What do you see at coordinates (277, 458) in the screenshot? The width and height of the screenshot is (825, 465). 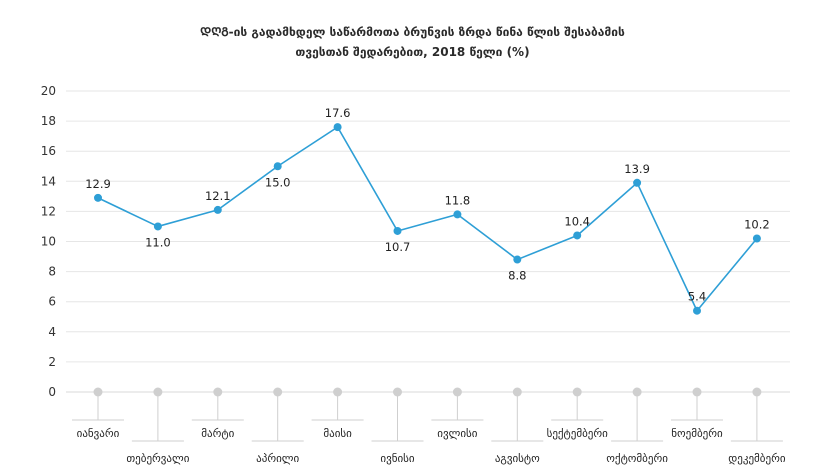 I see `category-label: აპრილი` at bounding box center [277, 458].